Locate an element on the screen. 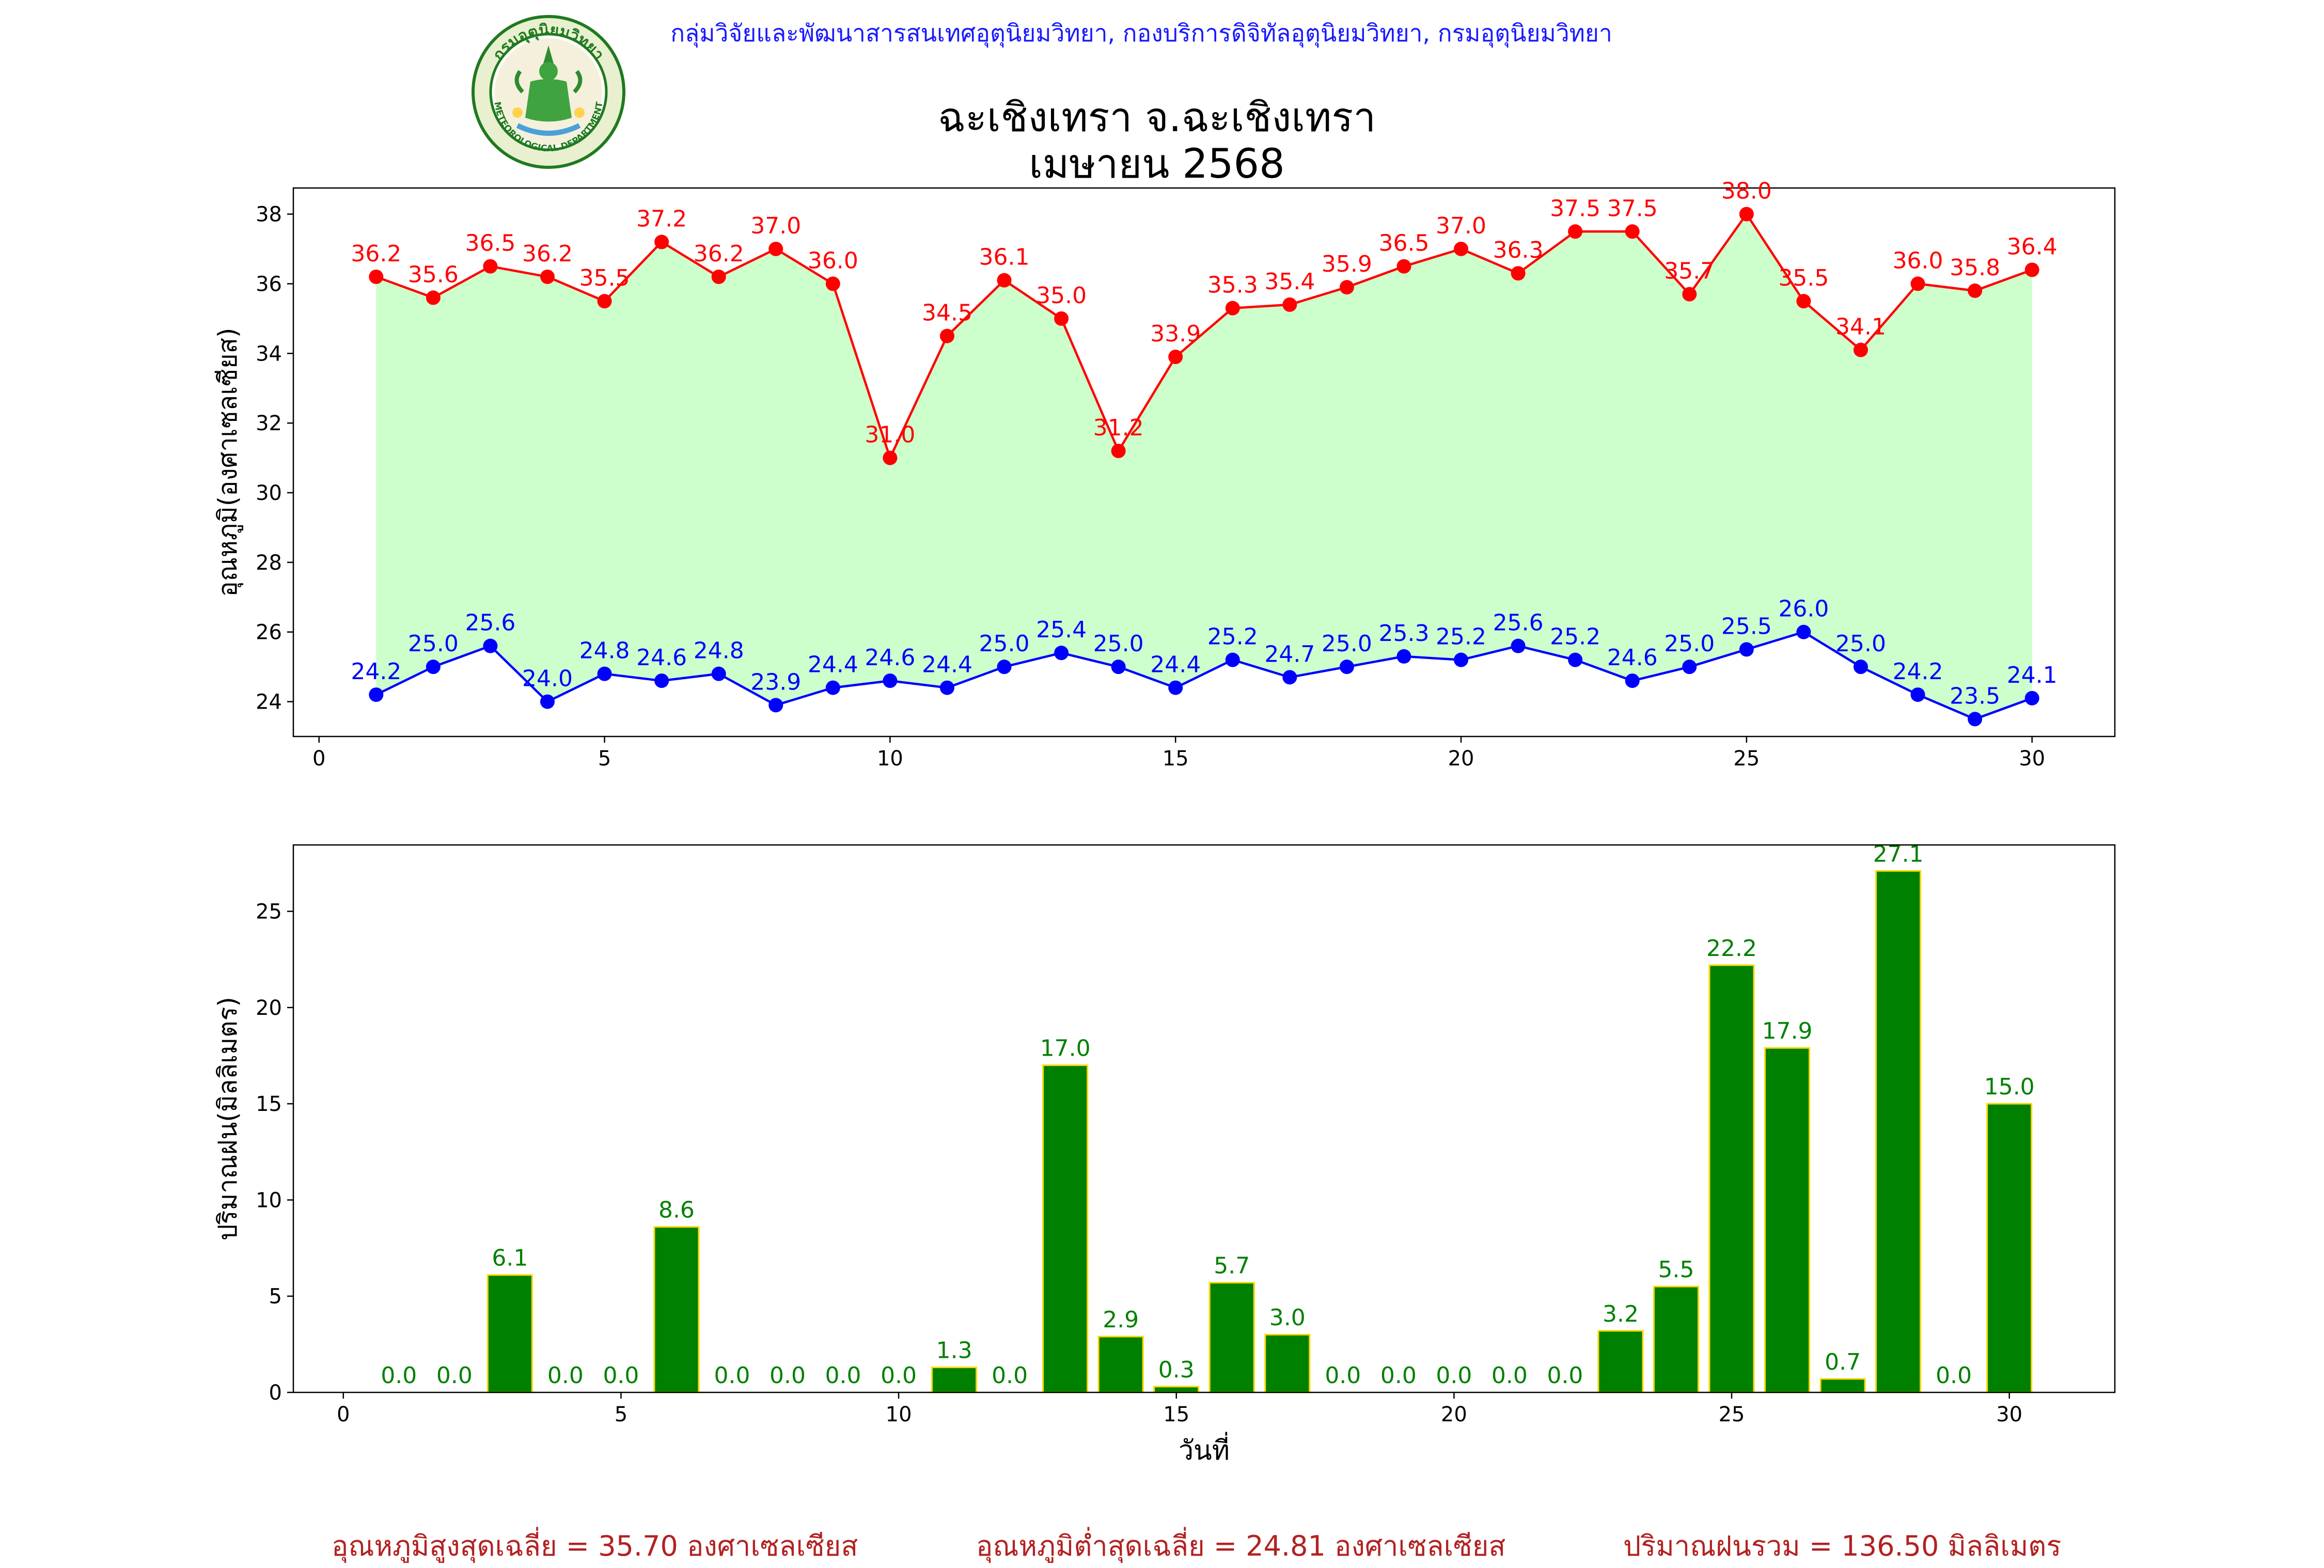 The height and width of the screenshot is (1568, 2324). rainfall-x-tick-label: 20 is located at coordinates (1454, 1415).